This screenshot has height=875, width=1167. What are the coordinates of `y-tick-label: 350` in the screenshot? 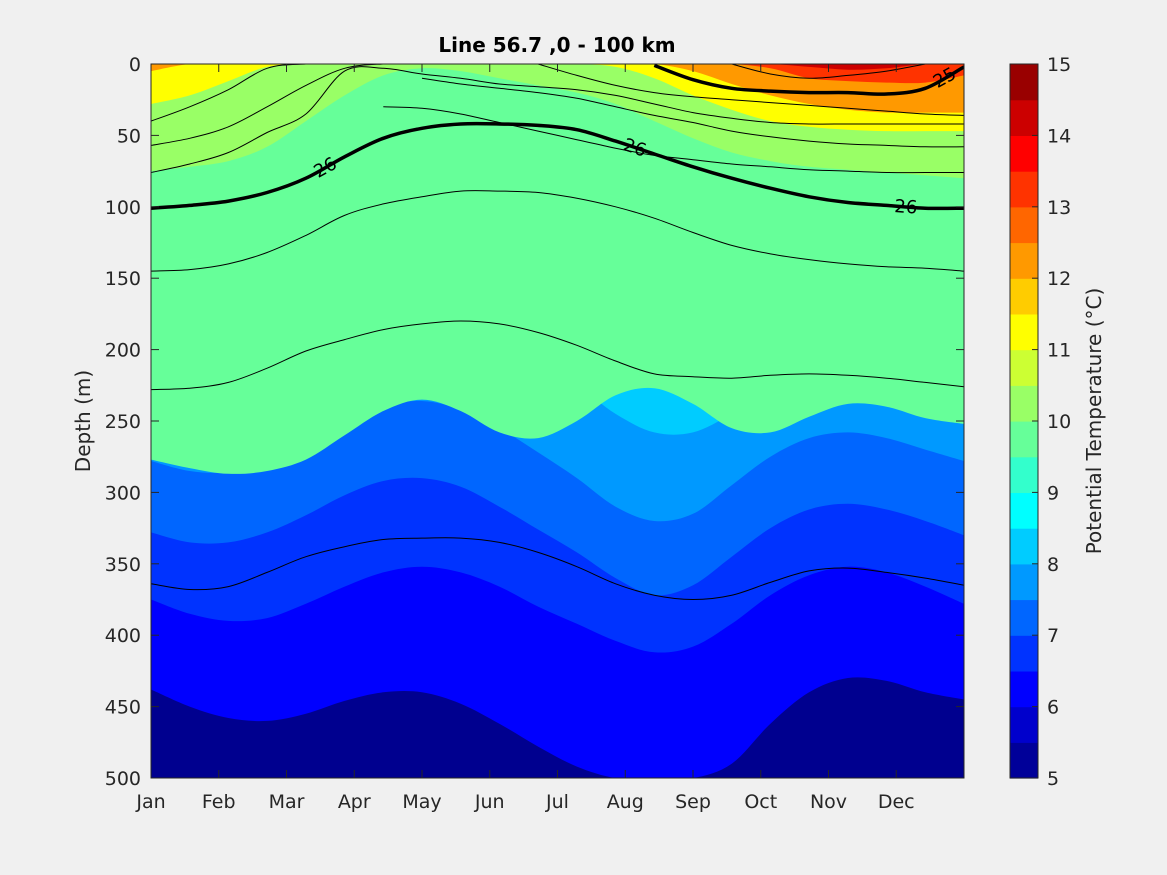 It's located at (123, 565).